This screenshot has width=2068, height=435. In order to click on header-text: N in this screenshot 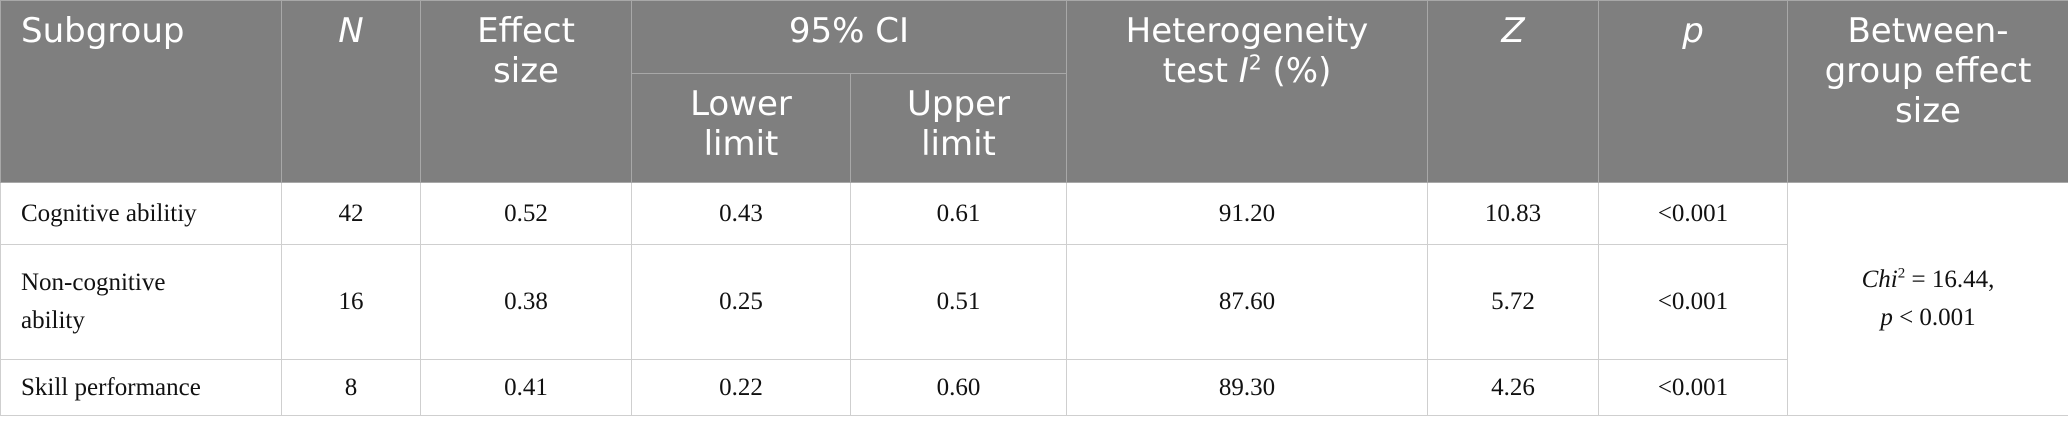, I will do `click(351, 31)`.